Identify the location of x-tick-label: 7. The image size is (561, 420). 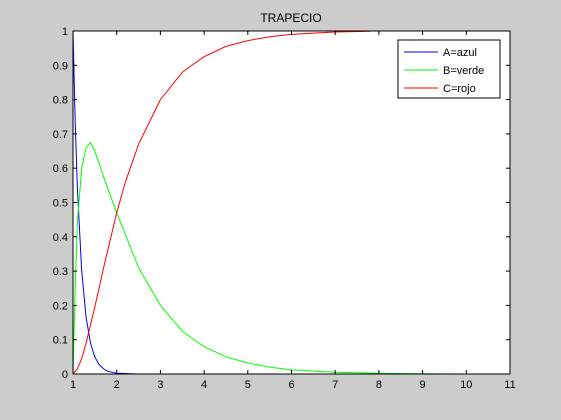
(335, 385).